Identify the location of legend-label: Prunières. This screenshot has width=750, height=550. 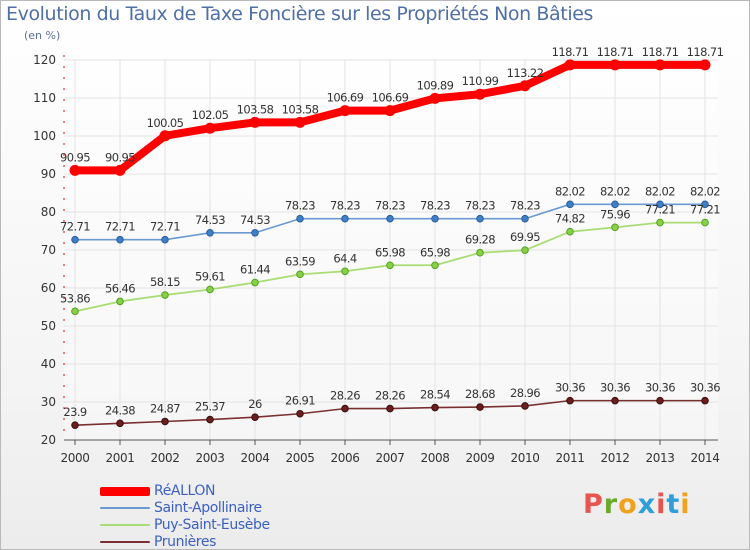
(185, 542).